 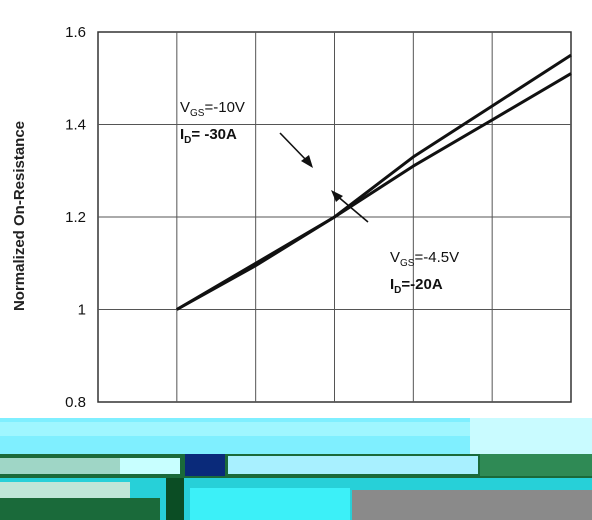 What do you see at coordinates (214, 134) in the screenshot?
I see `annotation-id-30a-value: = -30A` at bounding box center [214, 134].